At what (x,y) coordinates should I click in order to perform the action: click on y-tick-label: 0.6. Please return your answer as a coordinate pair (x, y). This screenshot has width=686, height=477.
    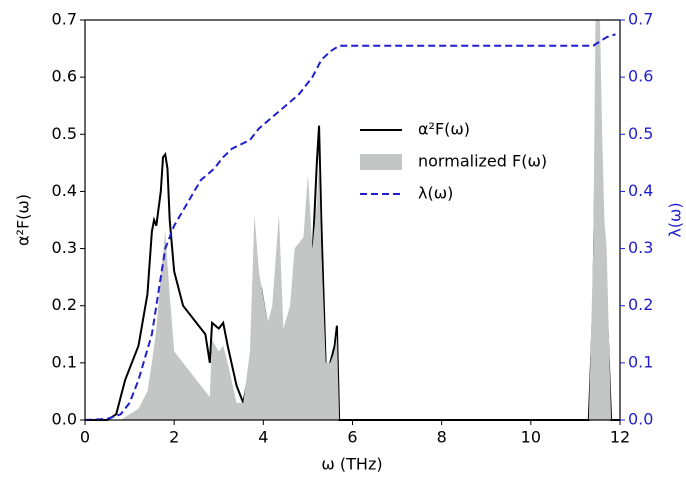
    Looking at the image, I should click on (64, 76).